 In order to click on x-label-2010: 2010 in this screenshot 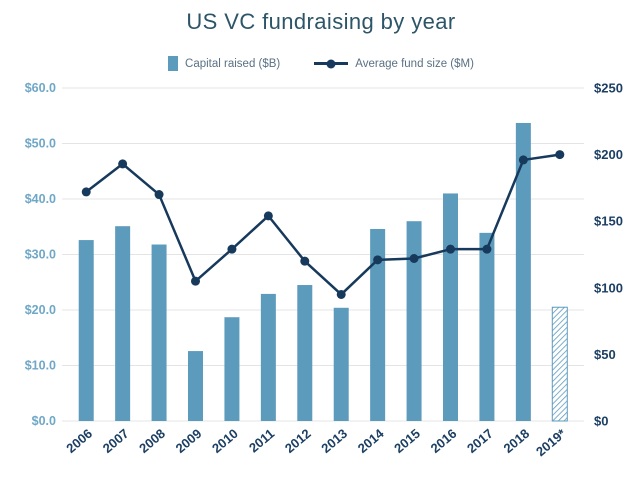, I will do `click(225, 441)`.